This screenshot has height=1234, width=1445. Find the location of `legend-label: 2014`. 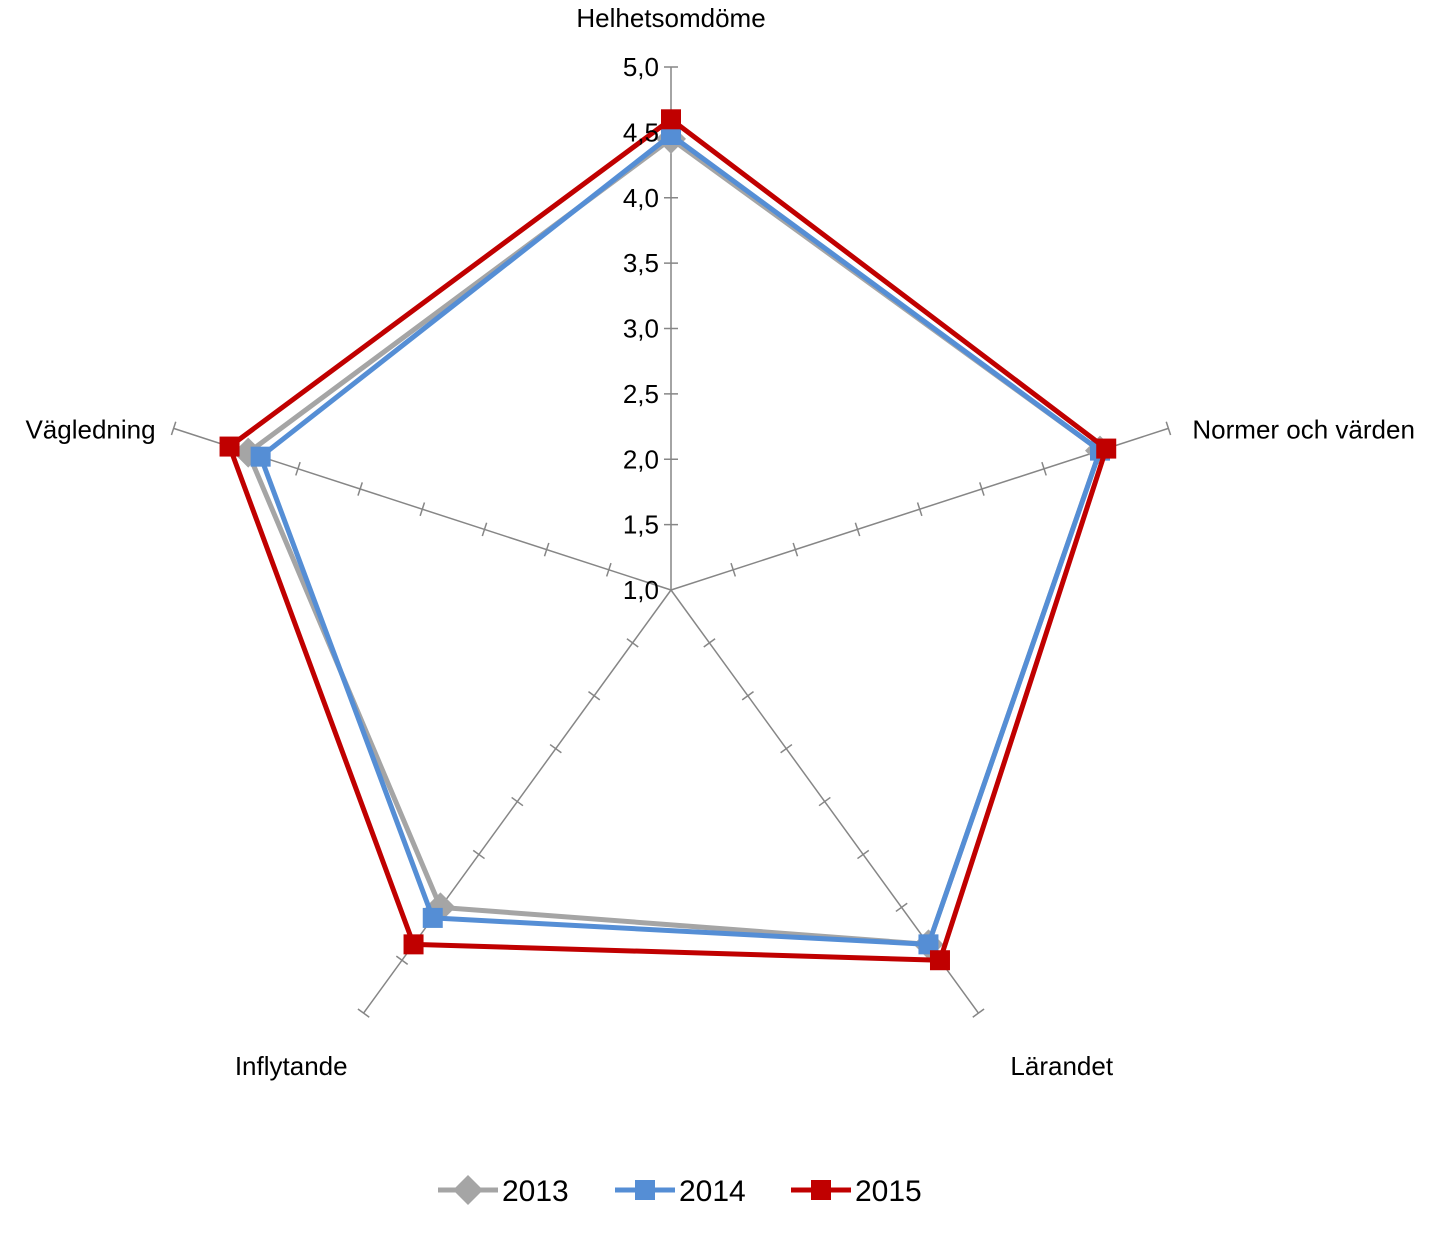

legend-label: 2014 is located at coordinates (712, 1191).